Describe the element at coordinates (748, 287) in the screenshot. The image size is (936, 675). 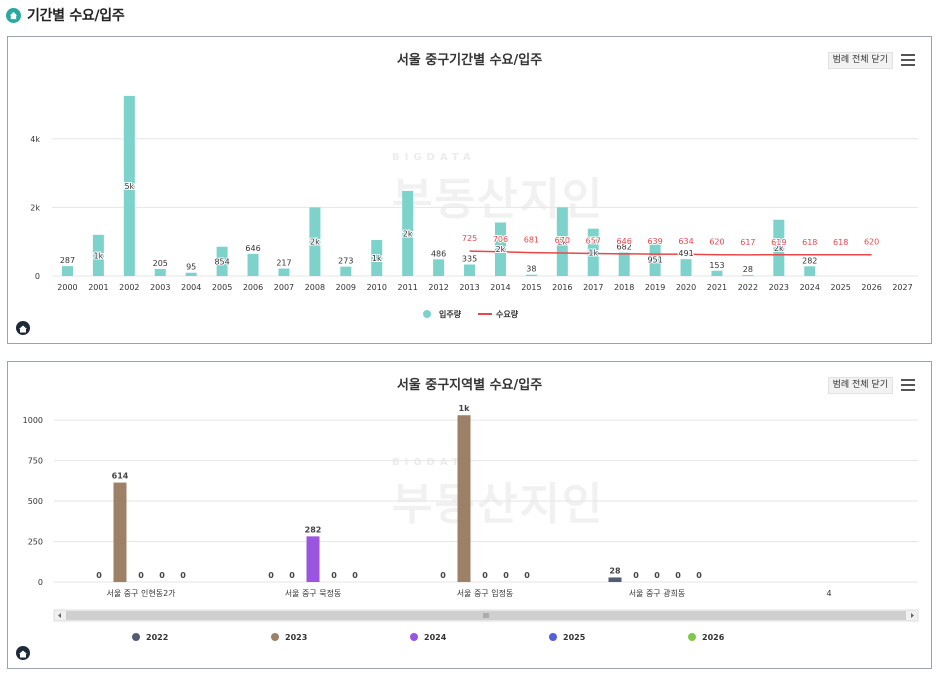
I see `x-tick-label: 2022` at that location.